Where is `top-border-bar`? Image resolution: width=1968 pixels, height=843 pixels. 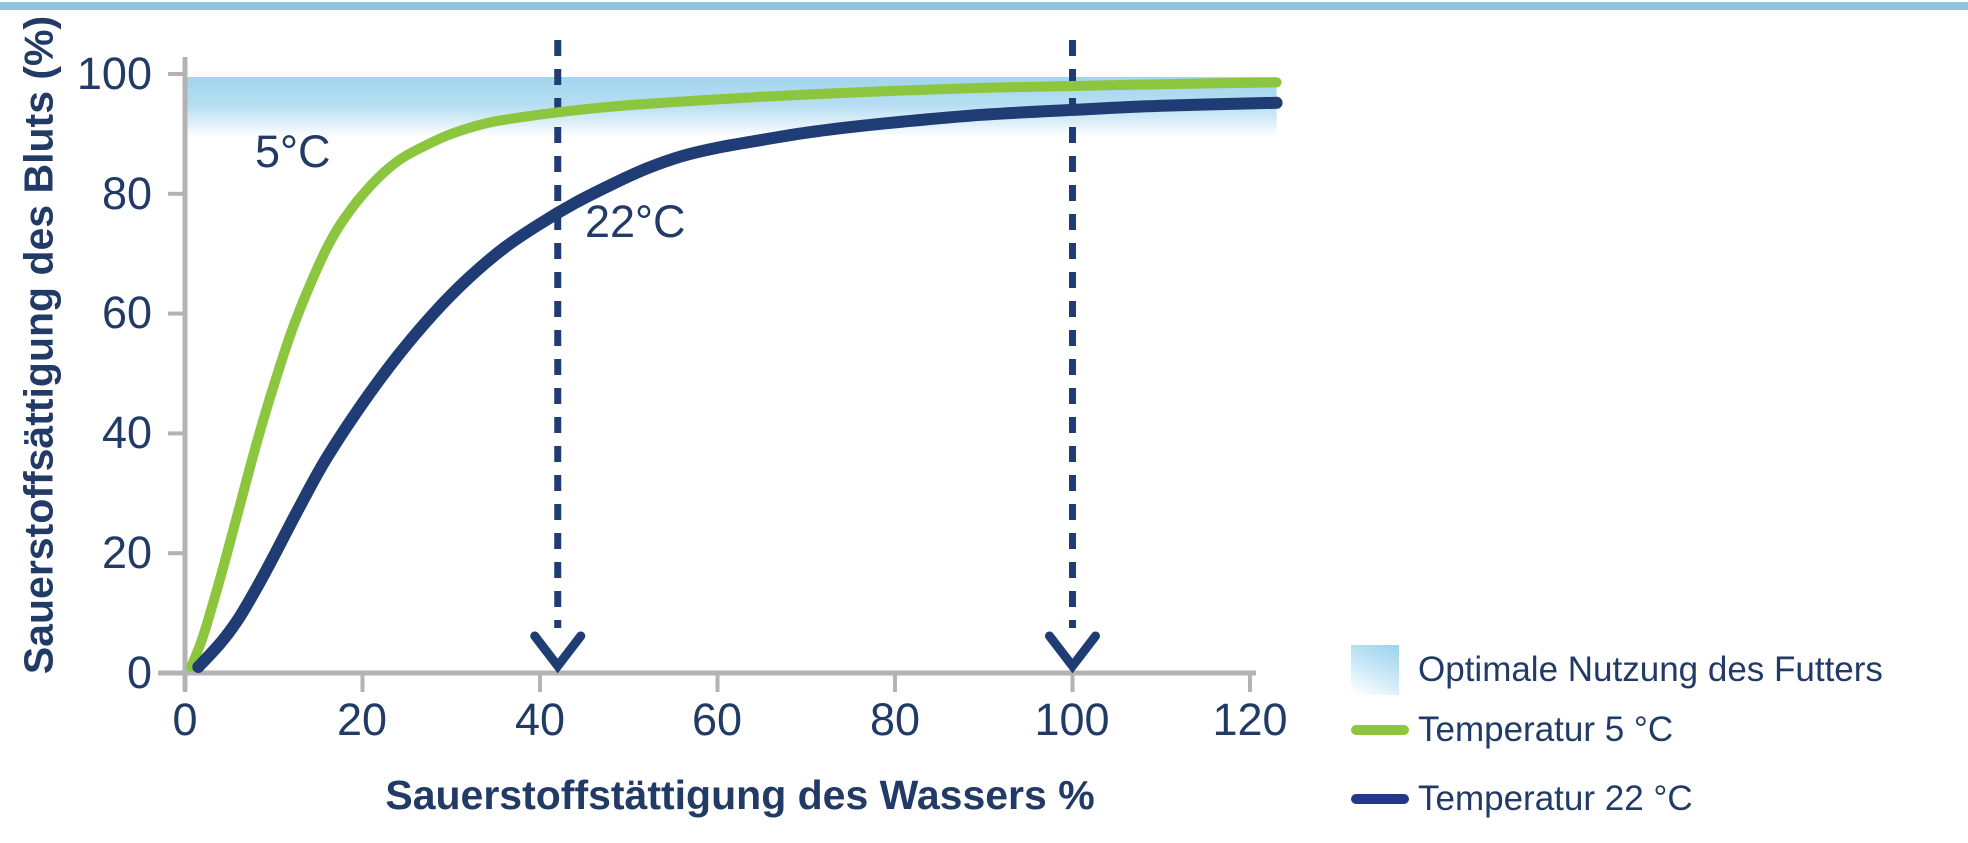
top-border-bar is located at coordinates (984, 6).